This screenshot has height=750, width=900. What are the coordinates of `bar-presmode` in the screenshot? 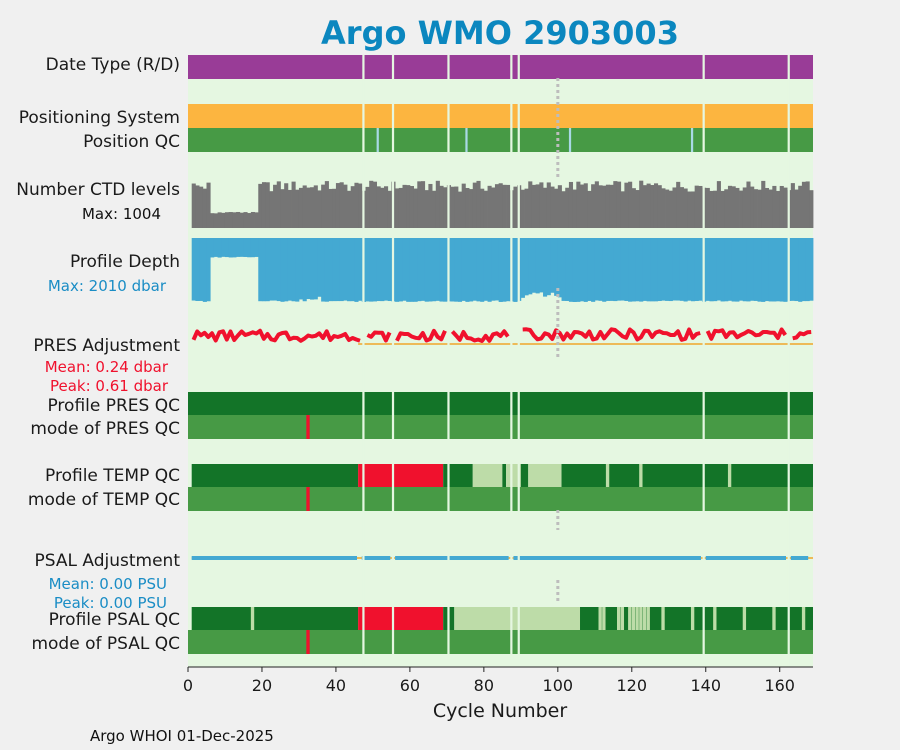 It's located at (500, 427).